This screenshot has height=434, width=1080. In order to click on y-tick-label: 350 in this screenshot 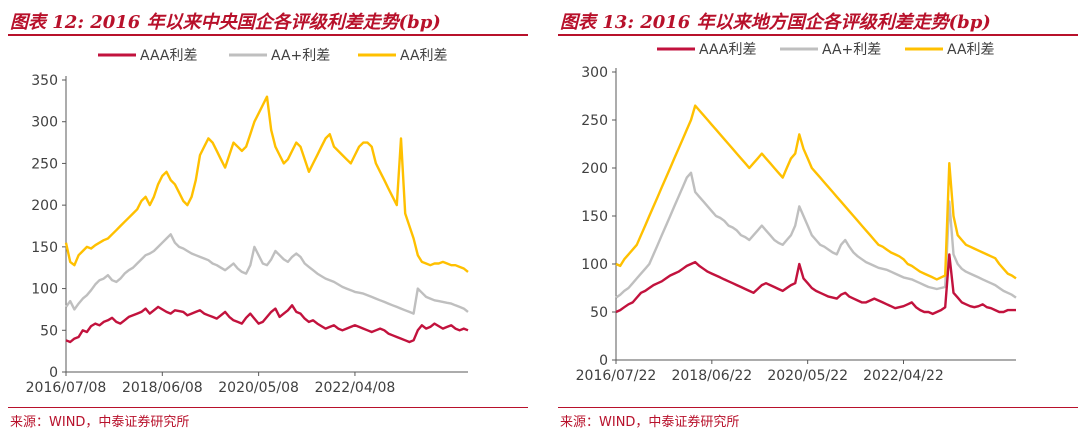, I will do `click(44, 81)`.